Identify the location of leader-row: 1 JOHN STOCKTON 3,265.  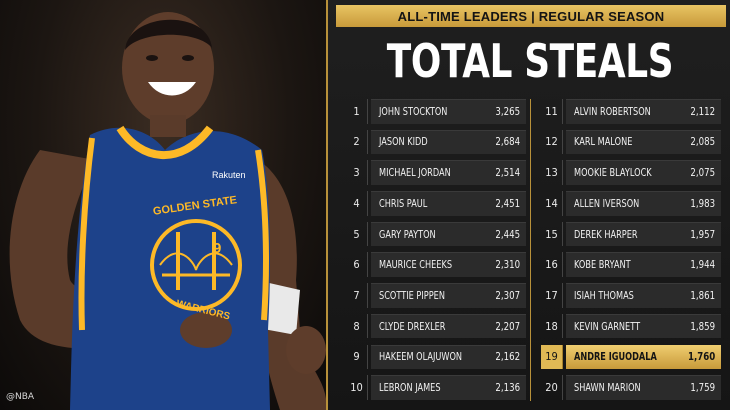
(436, 111).